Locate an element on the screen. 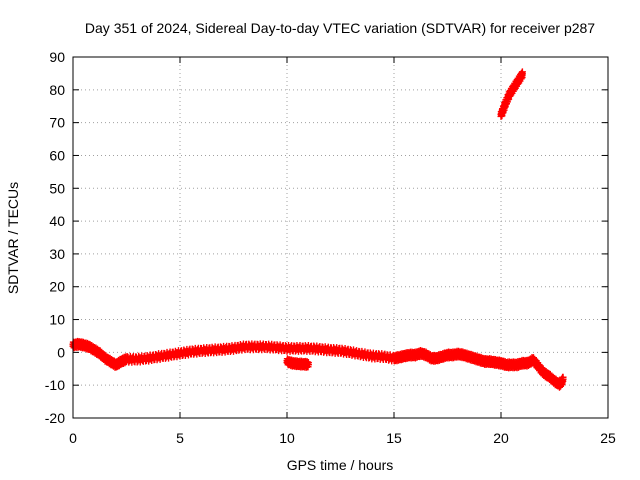  y-tick-label: 70 is located at coordinates (57, 123).